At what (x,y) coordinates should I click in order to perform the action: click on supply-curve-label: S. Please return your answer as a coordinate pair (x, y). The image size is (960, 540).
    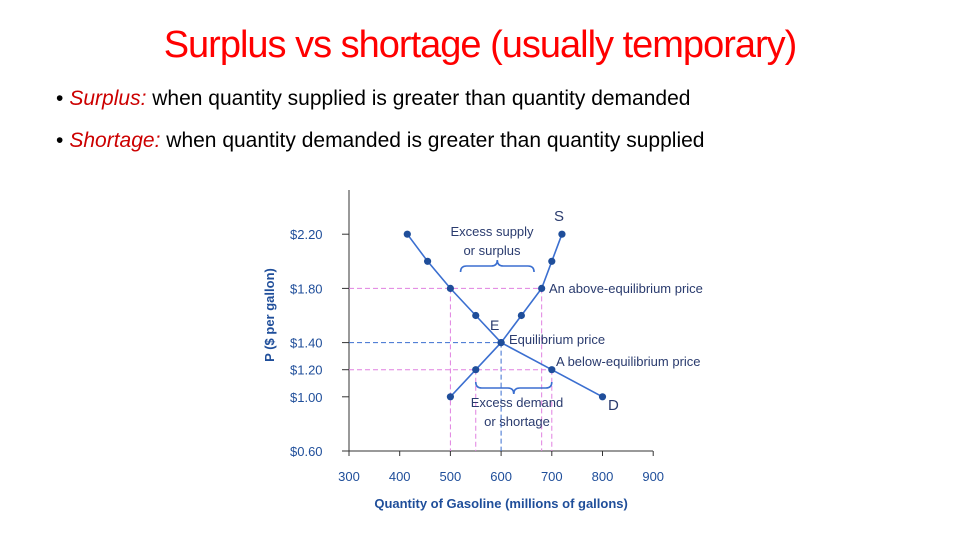
    Looking at the image, I should click on (559, 216).